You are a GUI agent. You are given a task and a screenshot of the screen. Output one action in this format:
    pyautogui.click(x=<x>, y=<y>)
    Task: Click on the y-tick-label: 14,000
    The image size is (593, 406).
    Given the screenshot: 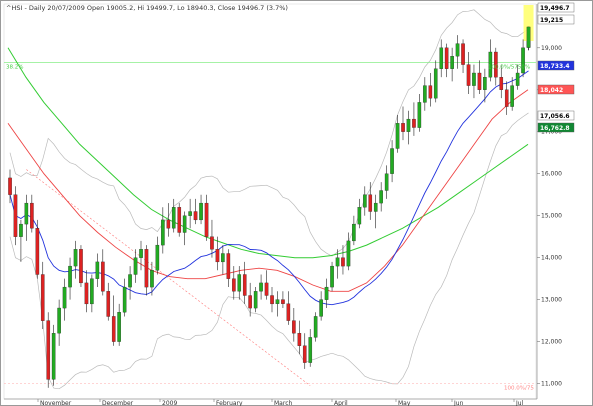 What is the action you would take?
    pyautogui.click(x=551, y=258)
    